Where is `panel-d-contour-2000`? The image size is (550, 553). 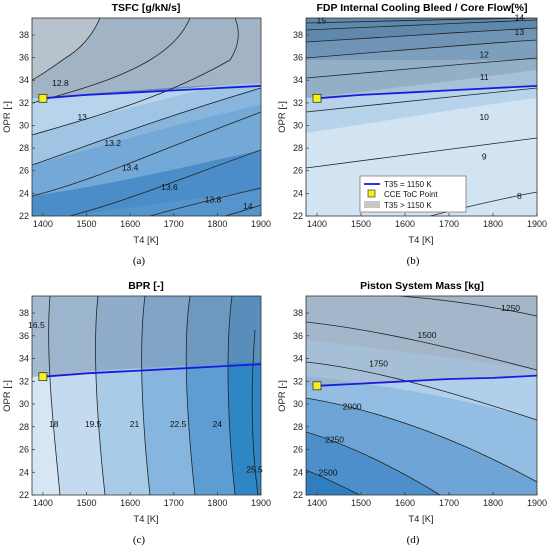
panel-d-contour-2000 is located at coordinates (421, 440).